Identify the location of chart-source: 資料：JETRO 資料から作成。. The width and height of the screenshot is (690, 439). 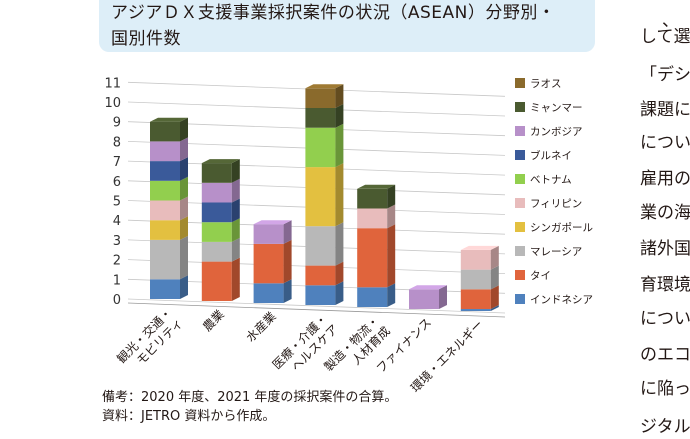
(189, 416).